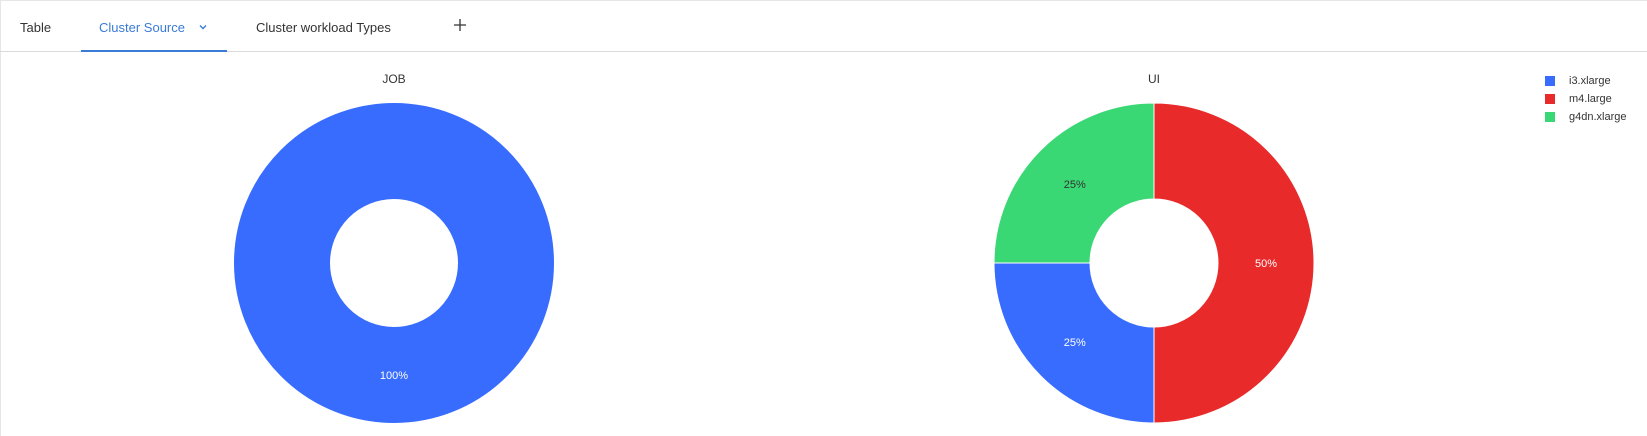  I want to click on legend-label: g4dn.xlarge, so click(1598, 117).